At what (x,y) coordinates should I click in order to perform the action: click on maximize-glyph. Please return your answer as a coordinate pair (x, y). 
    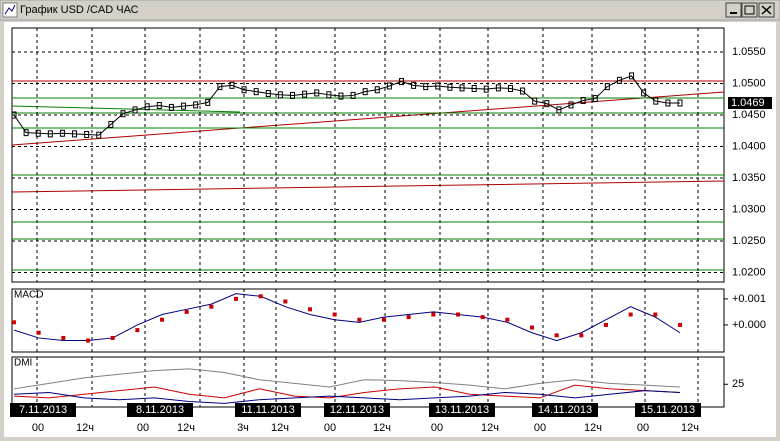
    Looking at the image, I should click on (749, 10).